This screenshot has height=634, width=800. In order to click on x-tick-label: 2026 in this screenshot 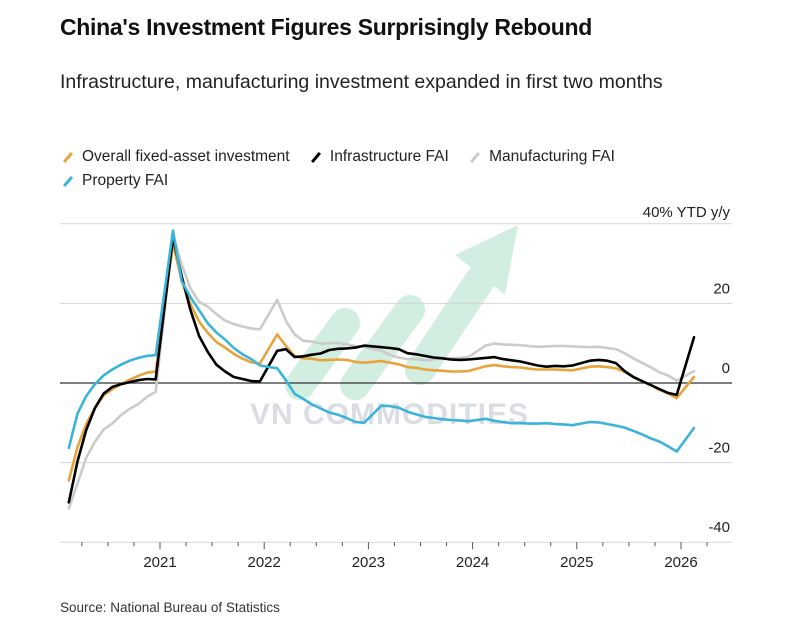, I will do `click(680, 562)`.